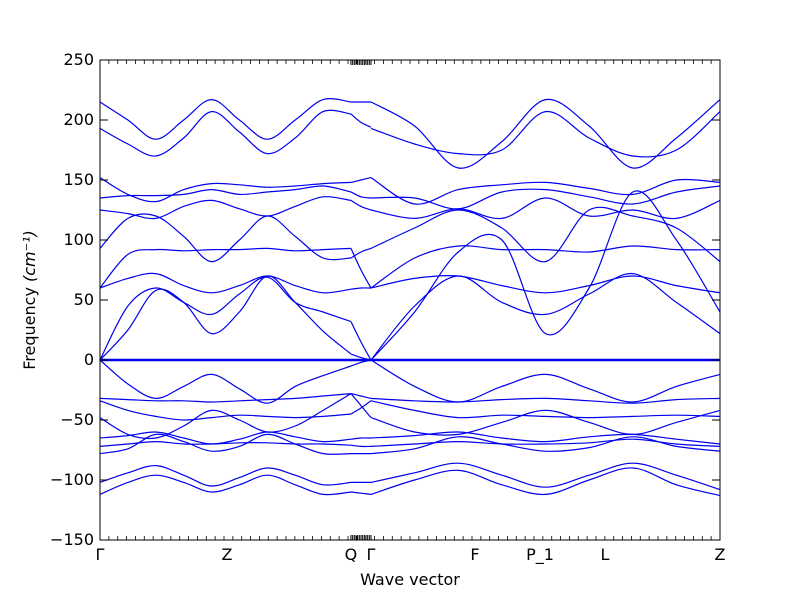 The width and height of the screenshot is (800, 600). Describe the element at coordinates (545, 409) in the screenshot. I see `band-line-seg2-b12` at that location.